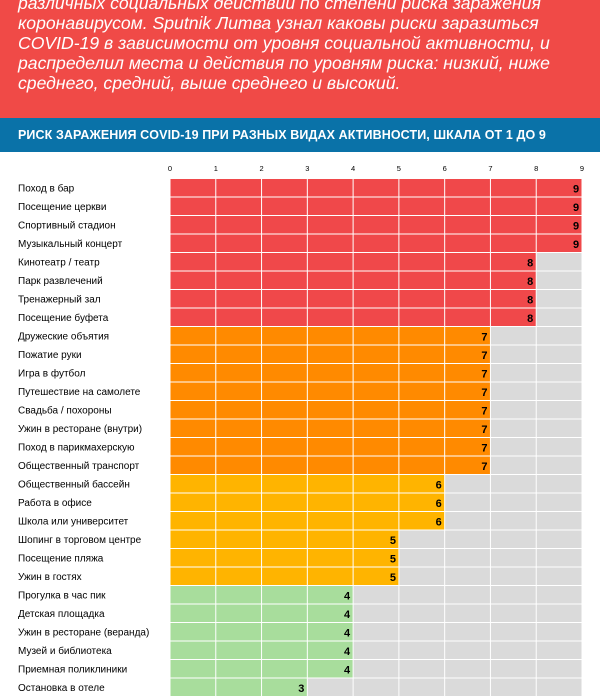 The width and height of the screenshot is (600, 696). Describe the element at coordinates (74, 485) in the screenshot. I see `category-label: Общественный бассейн` at that location.